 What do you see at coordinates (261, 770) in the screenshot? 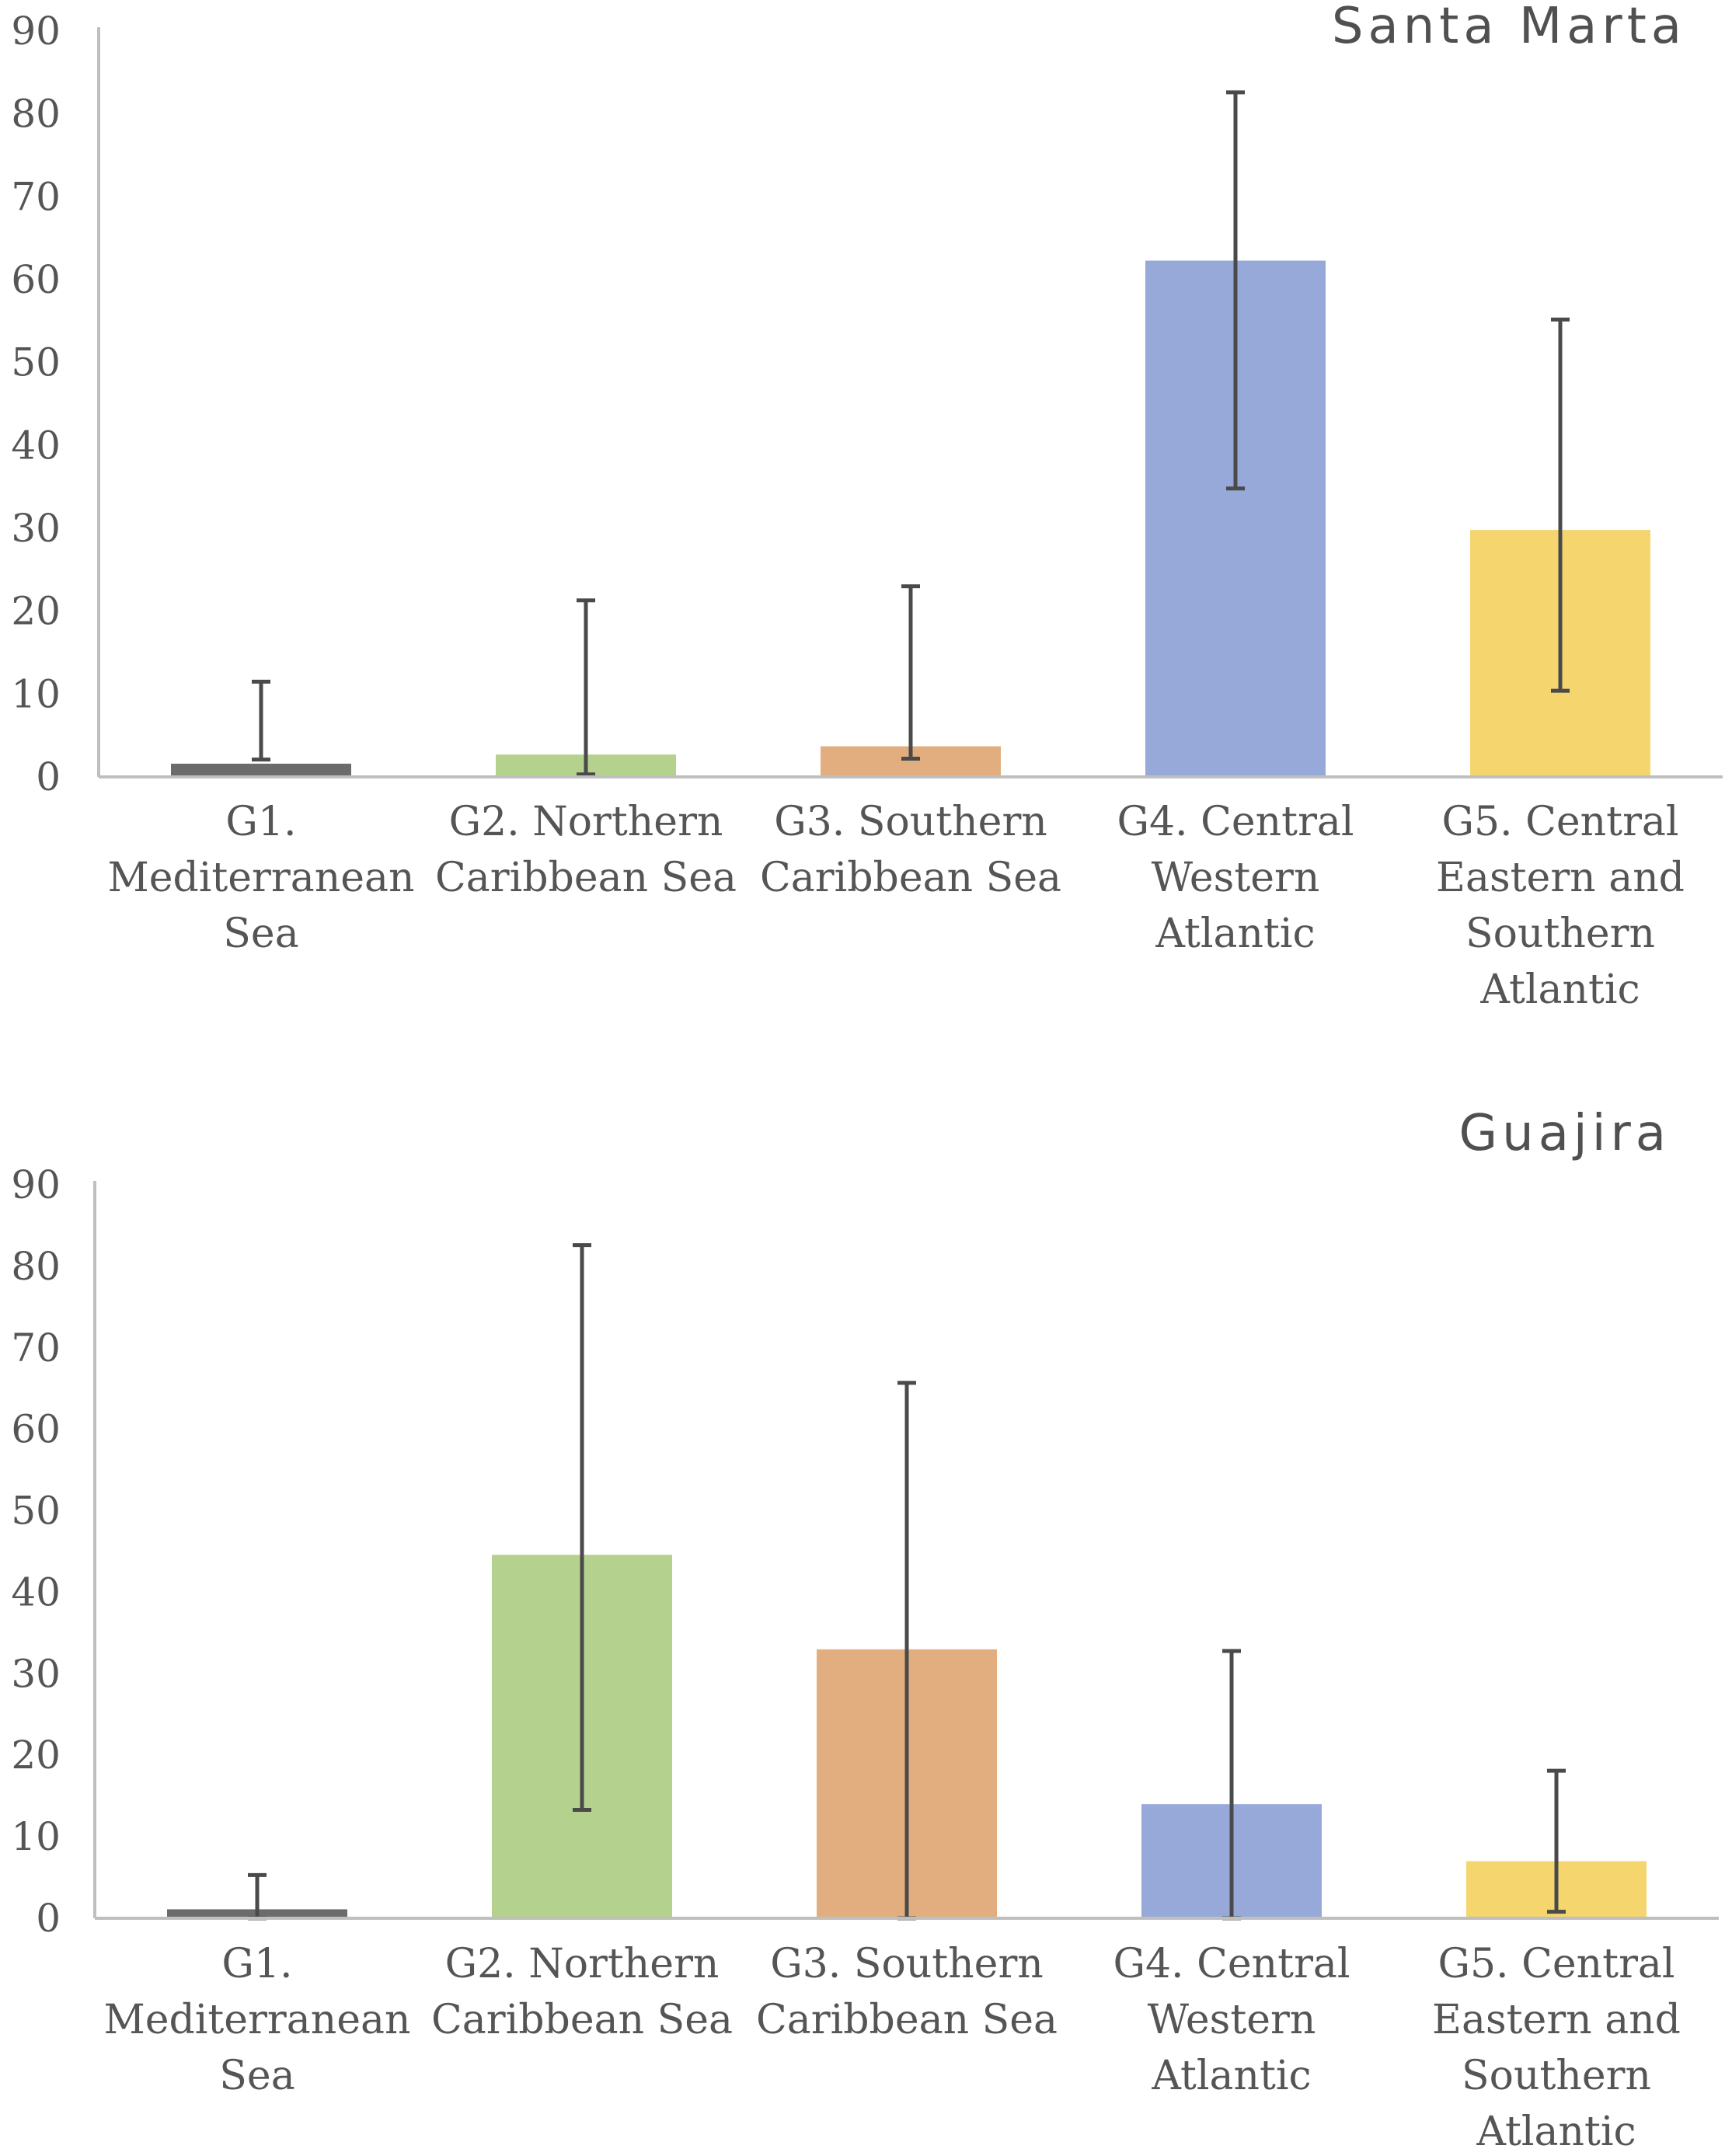
I see `bar` at bounding box center [261, 770].